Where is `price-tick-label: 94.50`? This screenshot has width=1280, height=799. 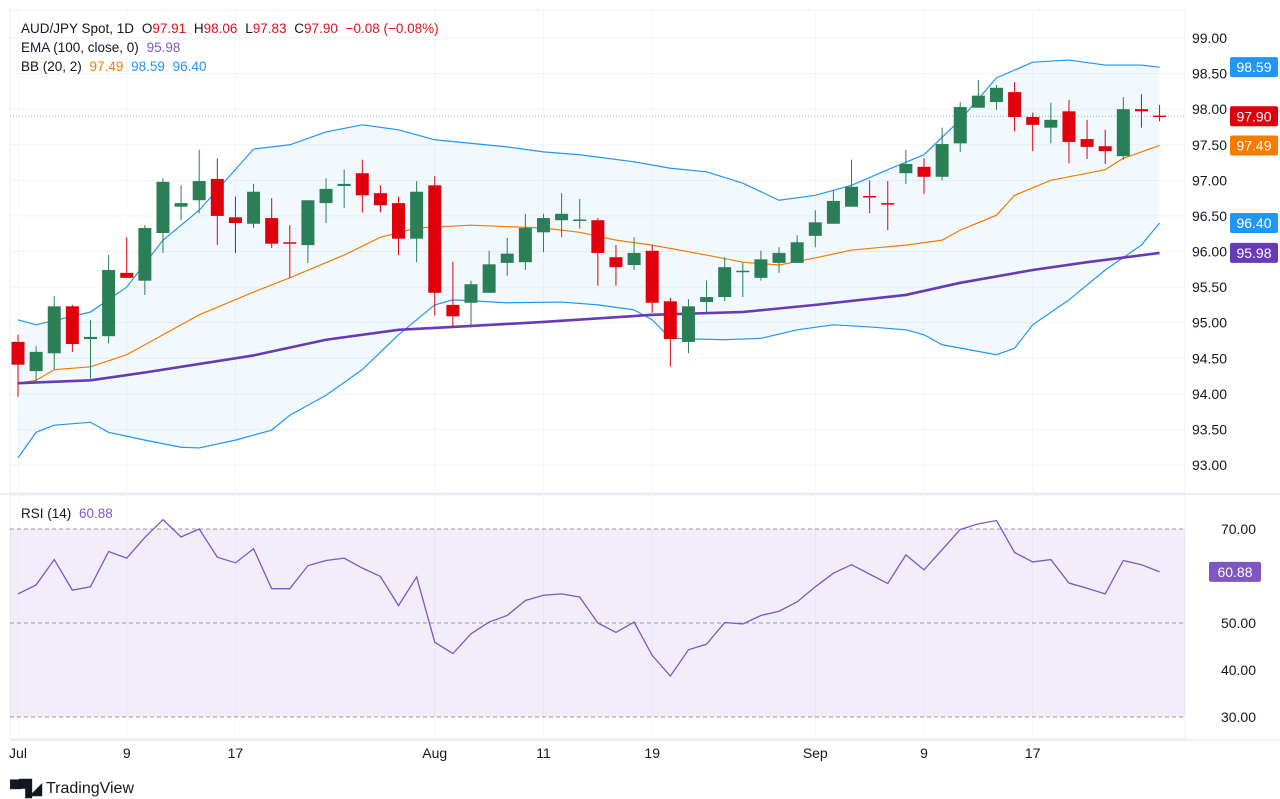 price-tick-label: 94.50 is located at coordinates (1209, 358).